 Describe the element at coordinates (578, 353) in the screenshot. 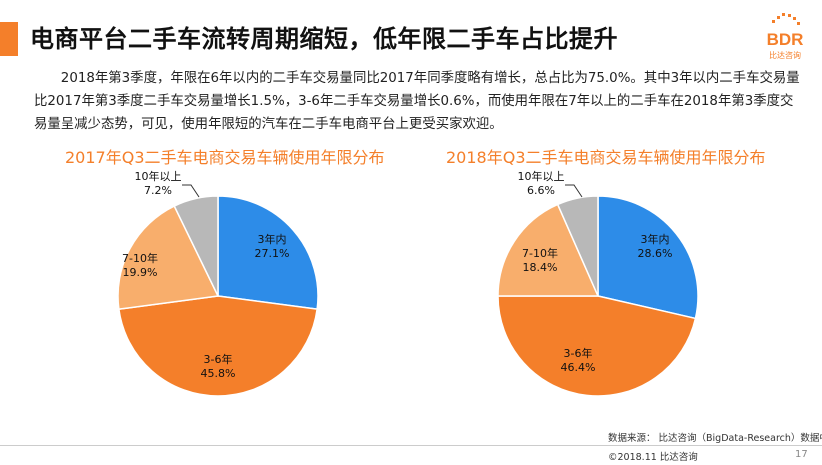

I see `slice-label-2018-1: 3-6年` at that location.